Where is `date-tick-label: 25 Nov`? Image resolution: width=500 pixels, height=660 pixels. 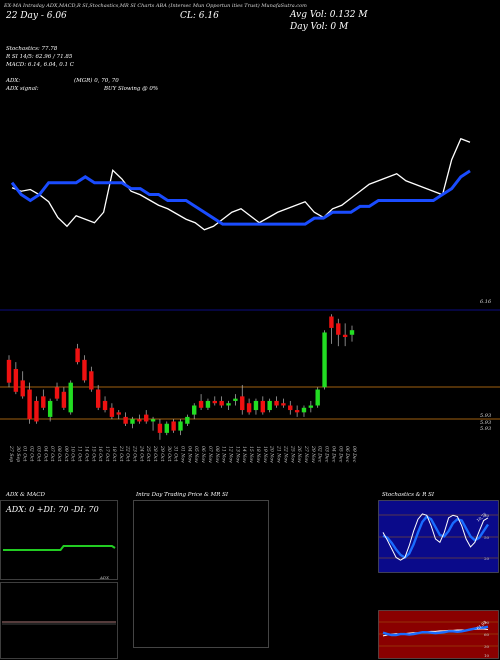 date-tick-label: 25 Nov is located at coordinates (292, 454).